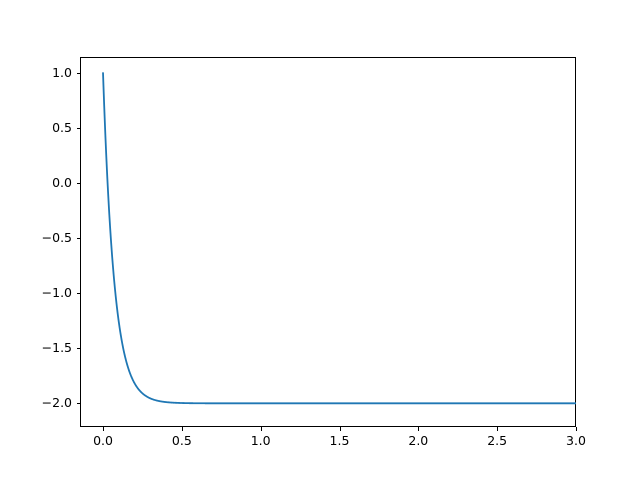  What do you see at coordinates (576, 440) in the screenshot?
I see `x-tick-label: 3.0` at bounding box center [576, 440].